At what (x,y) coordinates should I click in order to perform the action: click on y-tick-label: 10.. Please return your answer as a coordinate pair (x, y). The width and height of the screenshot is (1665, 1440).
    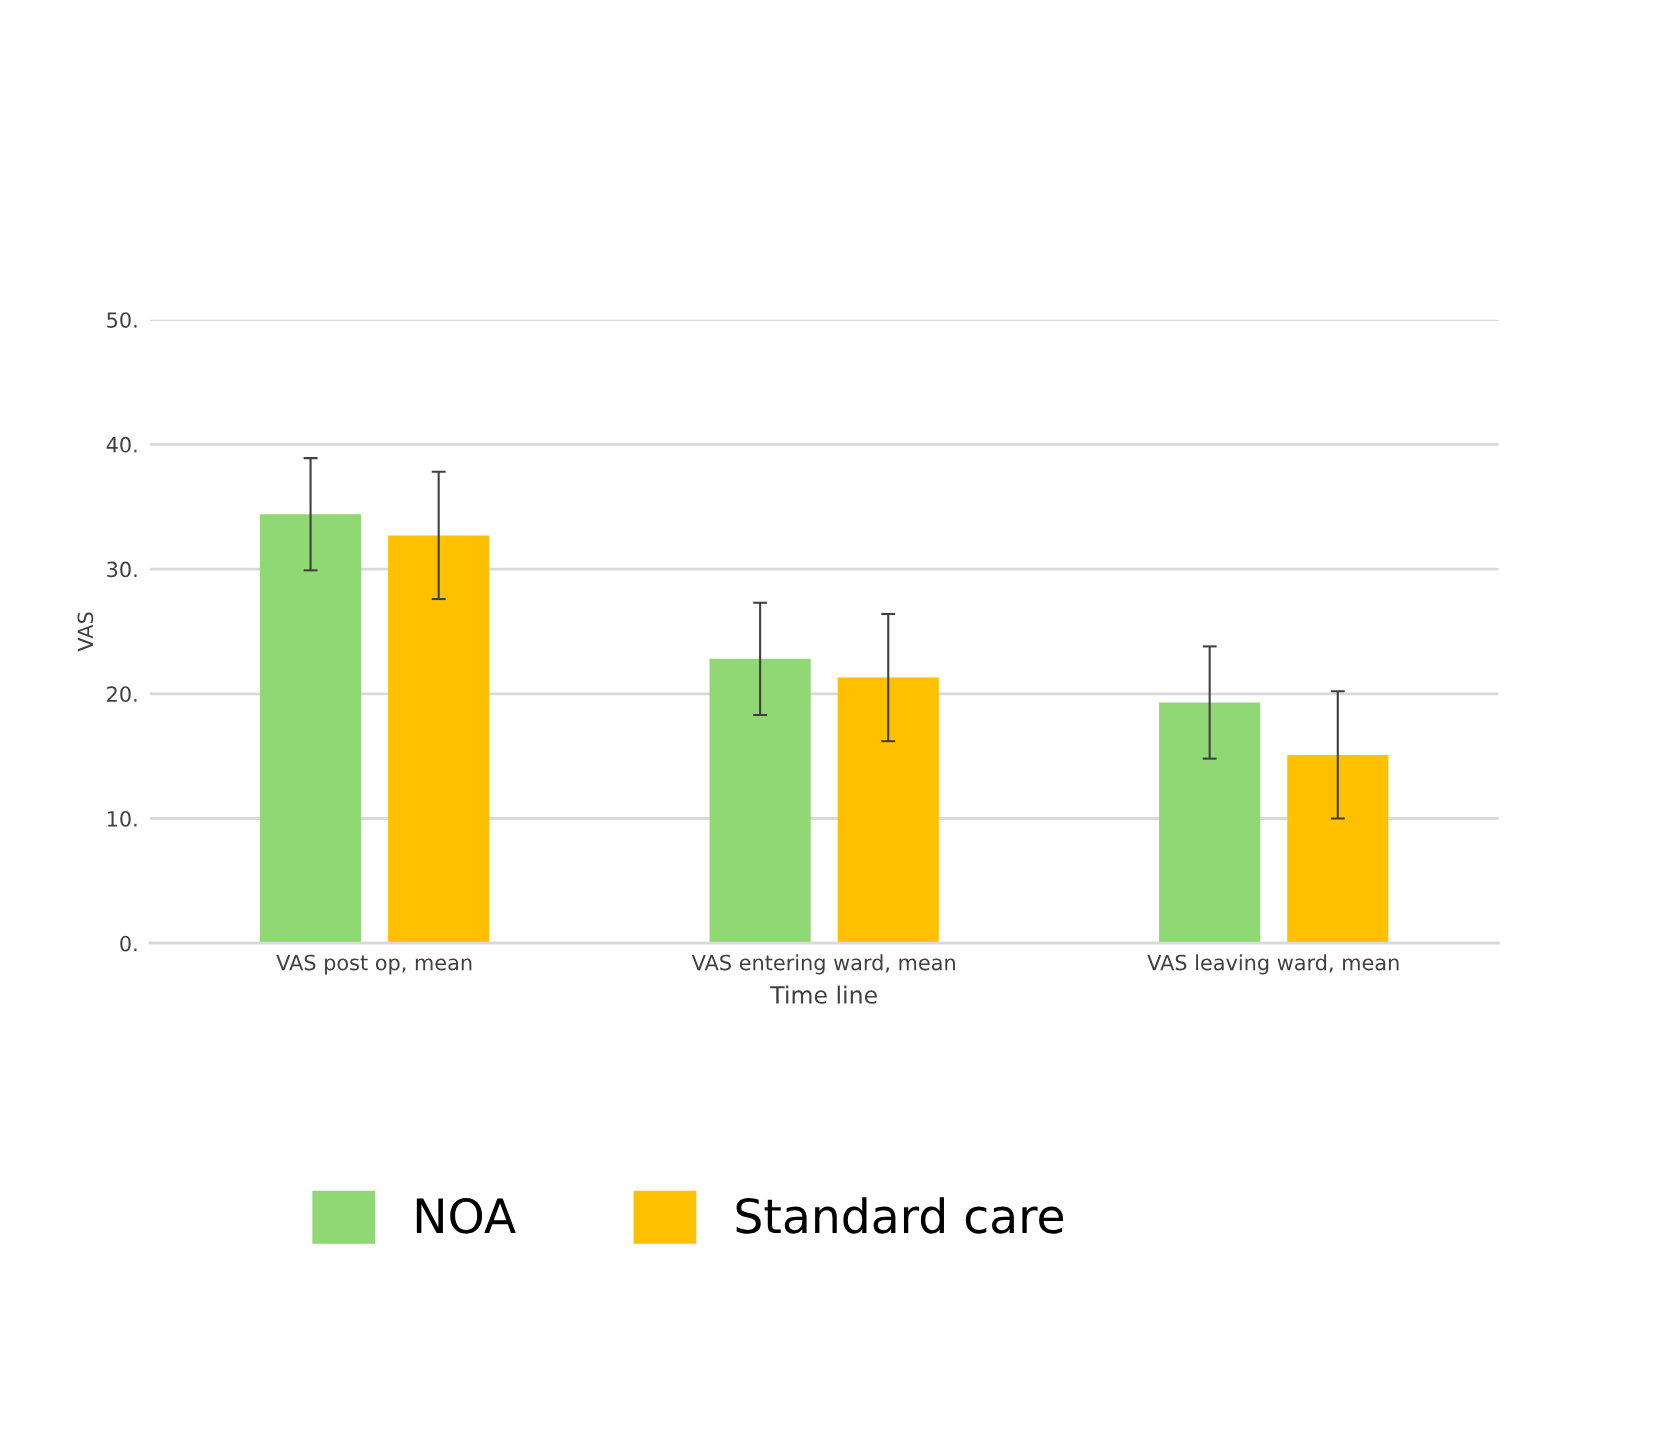
    Looking at the image, I should click on (122, 818).